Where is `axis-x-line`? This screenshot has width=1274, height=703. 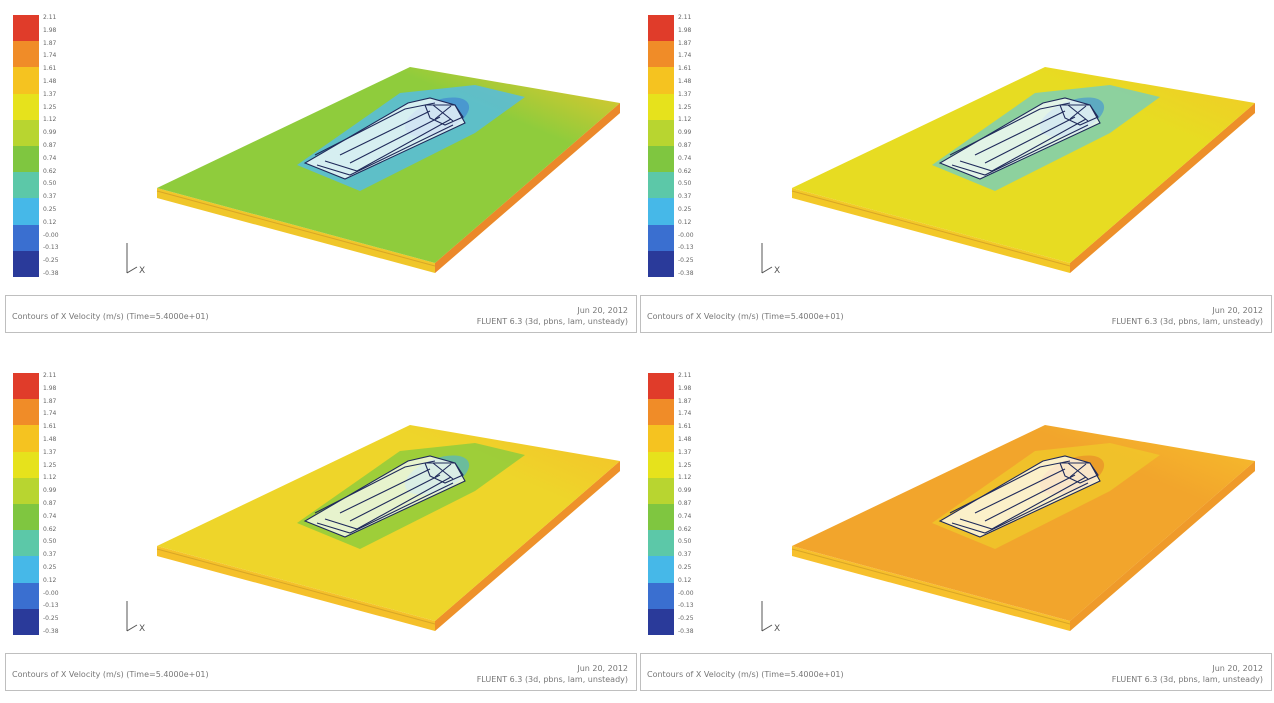
axis-x-line is located at coordinates (767, 270).